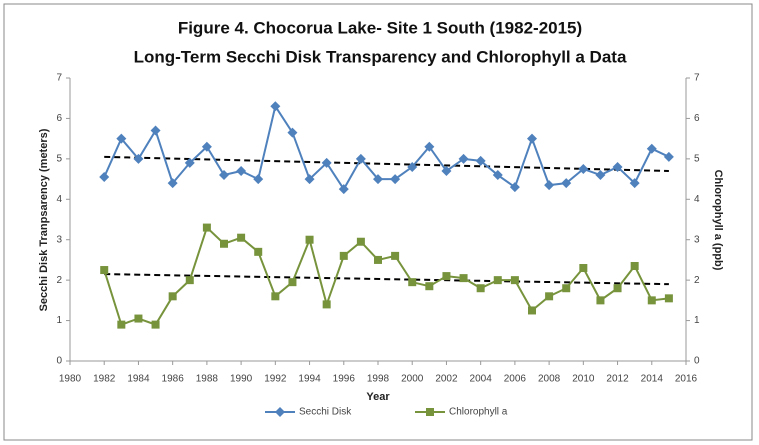 This screenshot has width=759, height=445. Describe the element at coordinates (697, 239) in the screenshot. I see `y2-tick-label: 3` at that location.